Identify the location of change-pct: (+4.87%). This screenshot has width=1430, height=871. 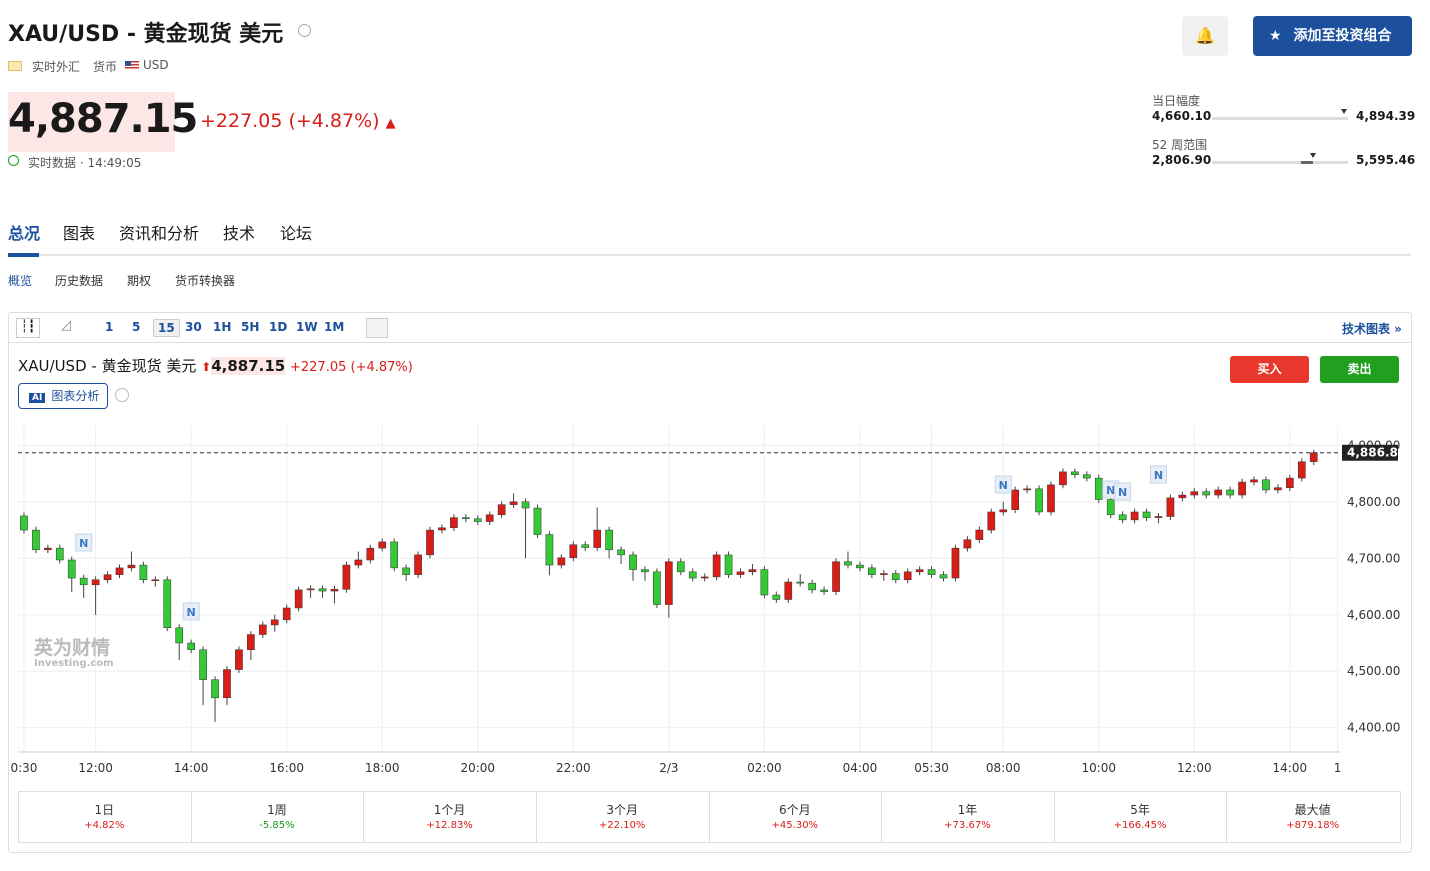
(334, 121).